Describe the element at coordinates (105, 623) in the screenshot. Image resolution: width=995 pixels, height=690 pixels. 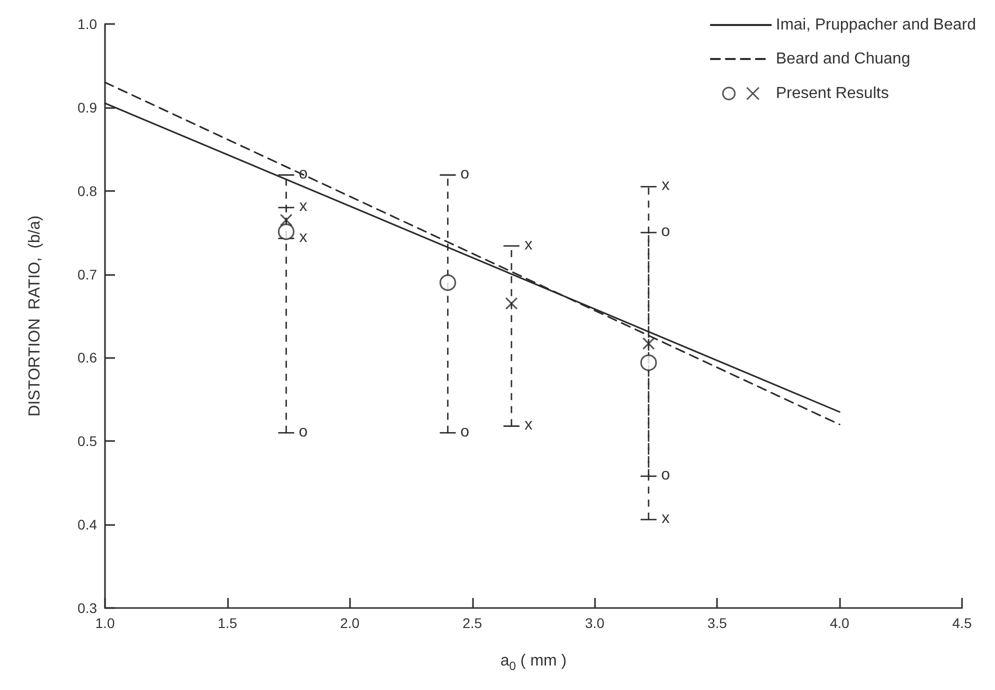
I see `x-tick-label: 1.0` at that location.